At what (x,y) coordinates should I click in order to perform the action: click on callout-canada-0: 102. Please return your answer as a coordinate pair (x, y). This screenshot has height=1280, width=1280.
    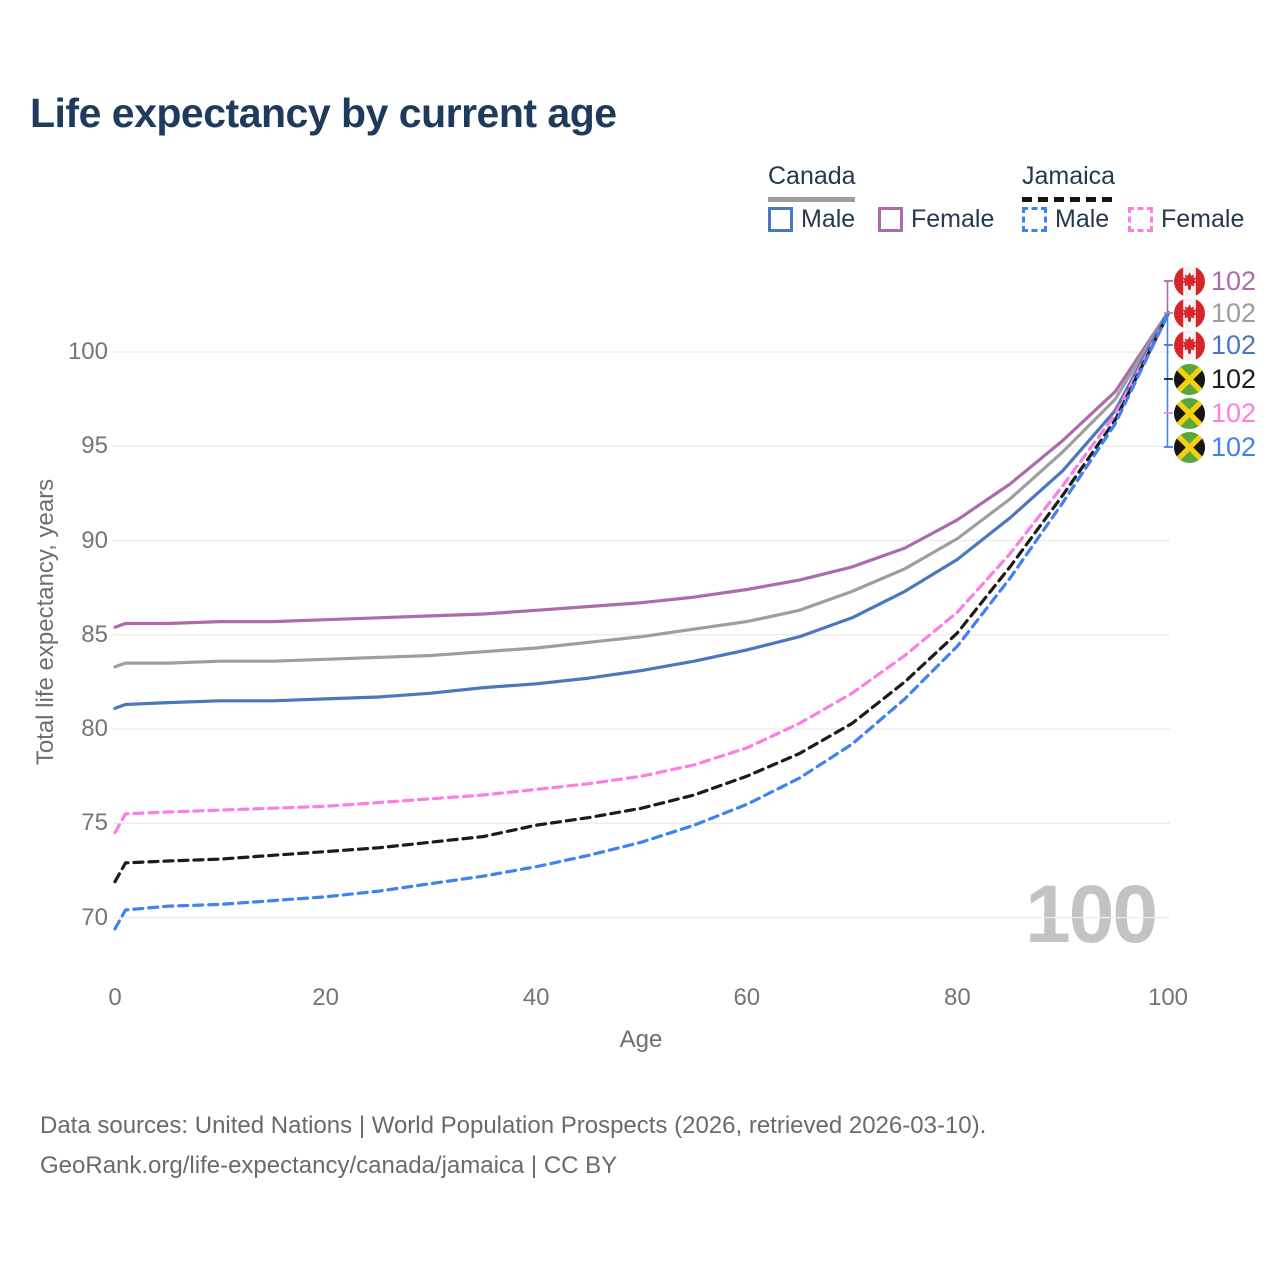
    Looking at the image, I should click on (1215, 281).